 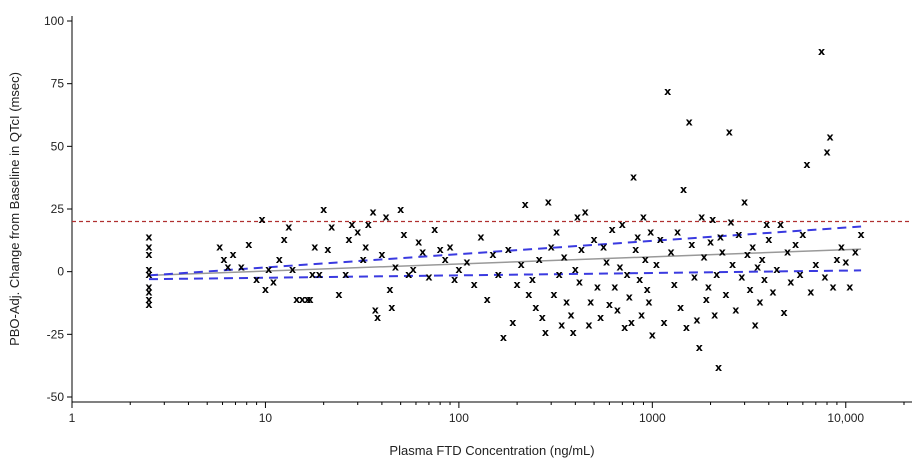 What do you see at coordinates (56, 334) in the screenshot?
I see `y-tick-label: -25` at bounding box center [56, 334].